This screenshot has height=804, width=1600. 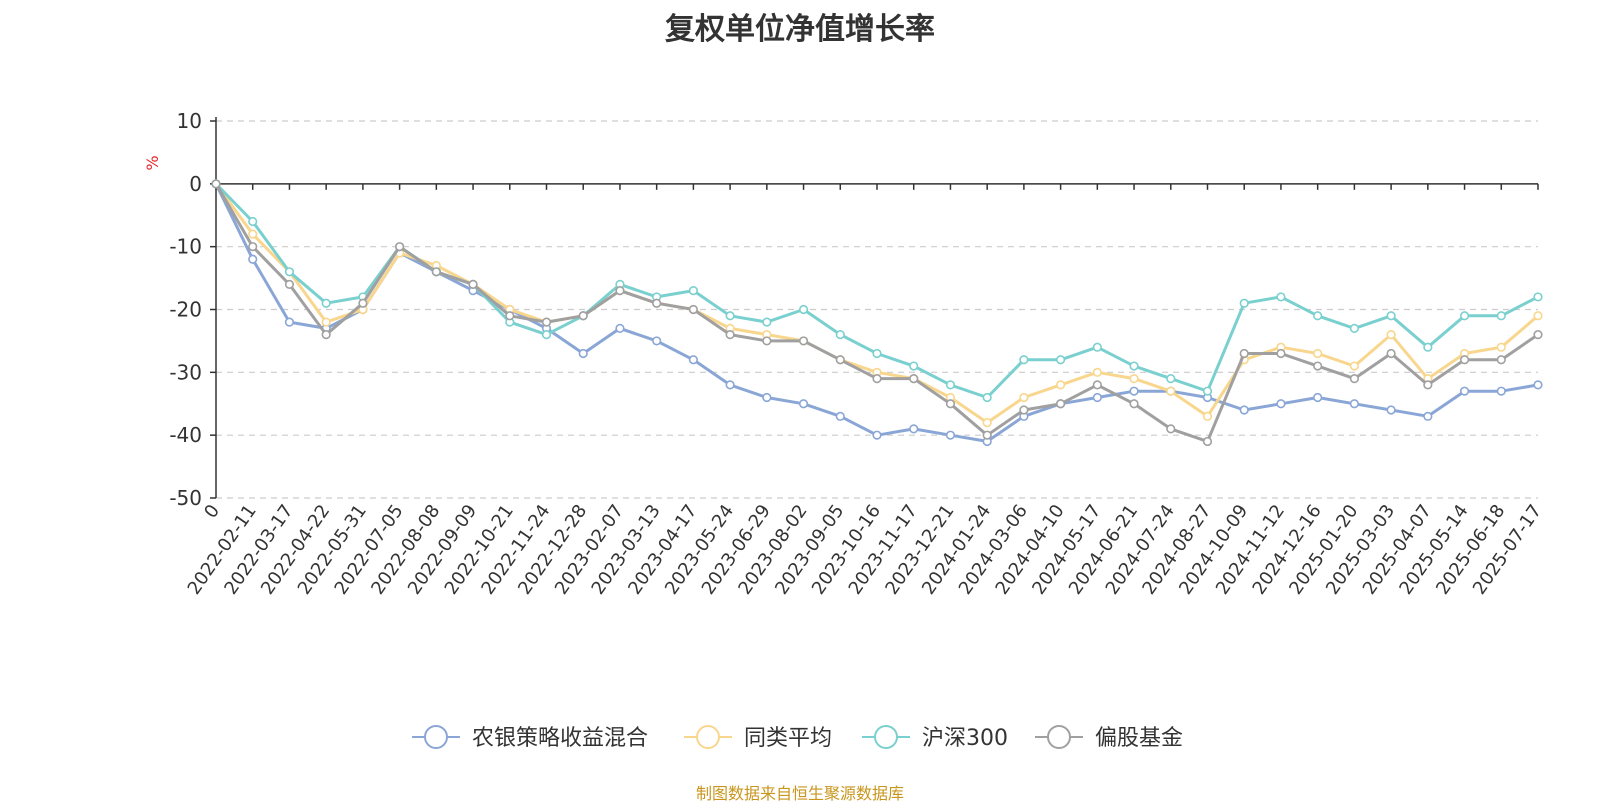 What do you see at coordinates (212, 511) in the screenshot?
I see `x-tick-label: 0` at bounding box center [212, 511].